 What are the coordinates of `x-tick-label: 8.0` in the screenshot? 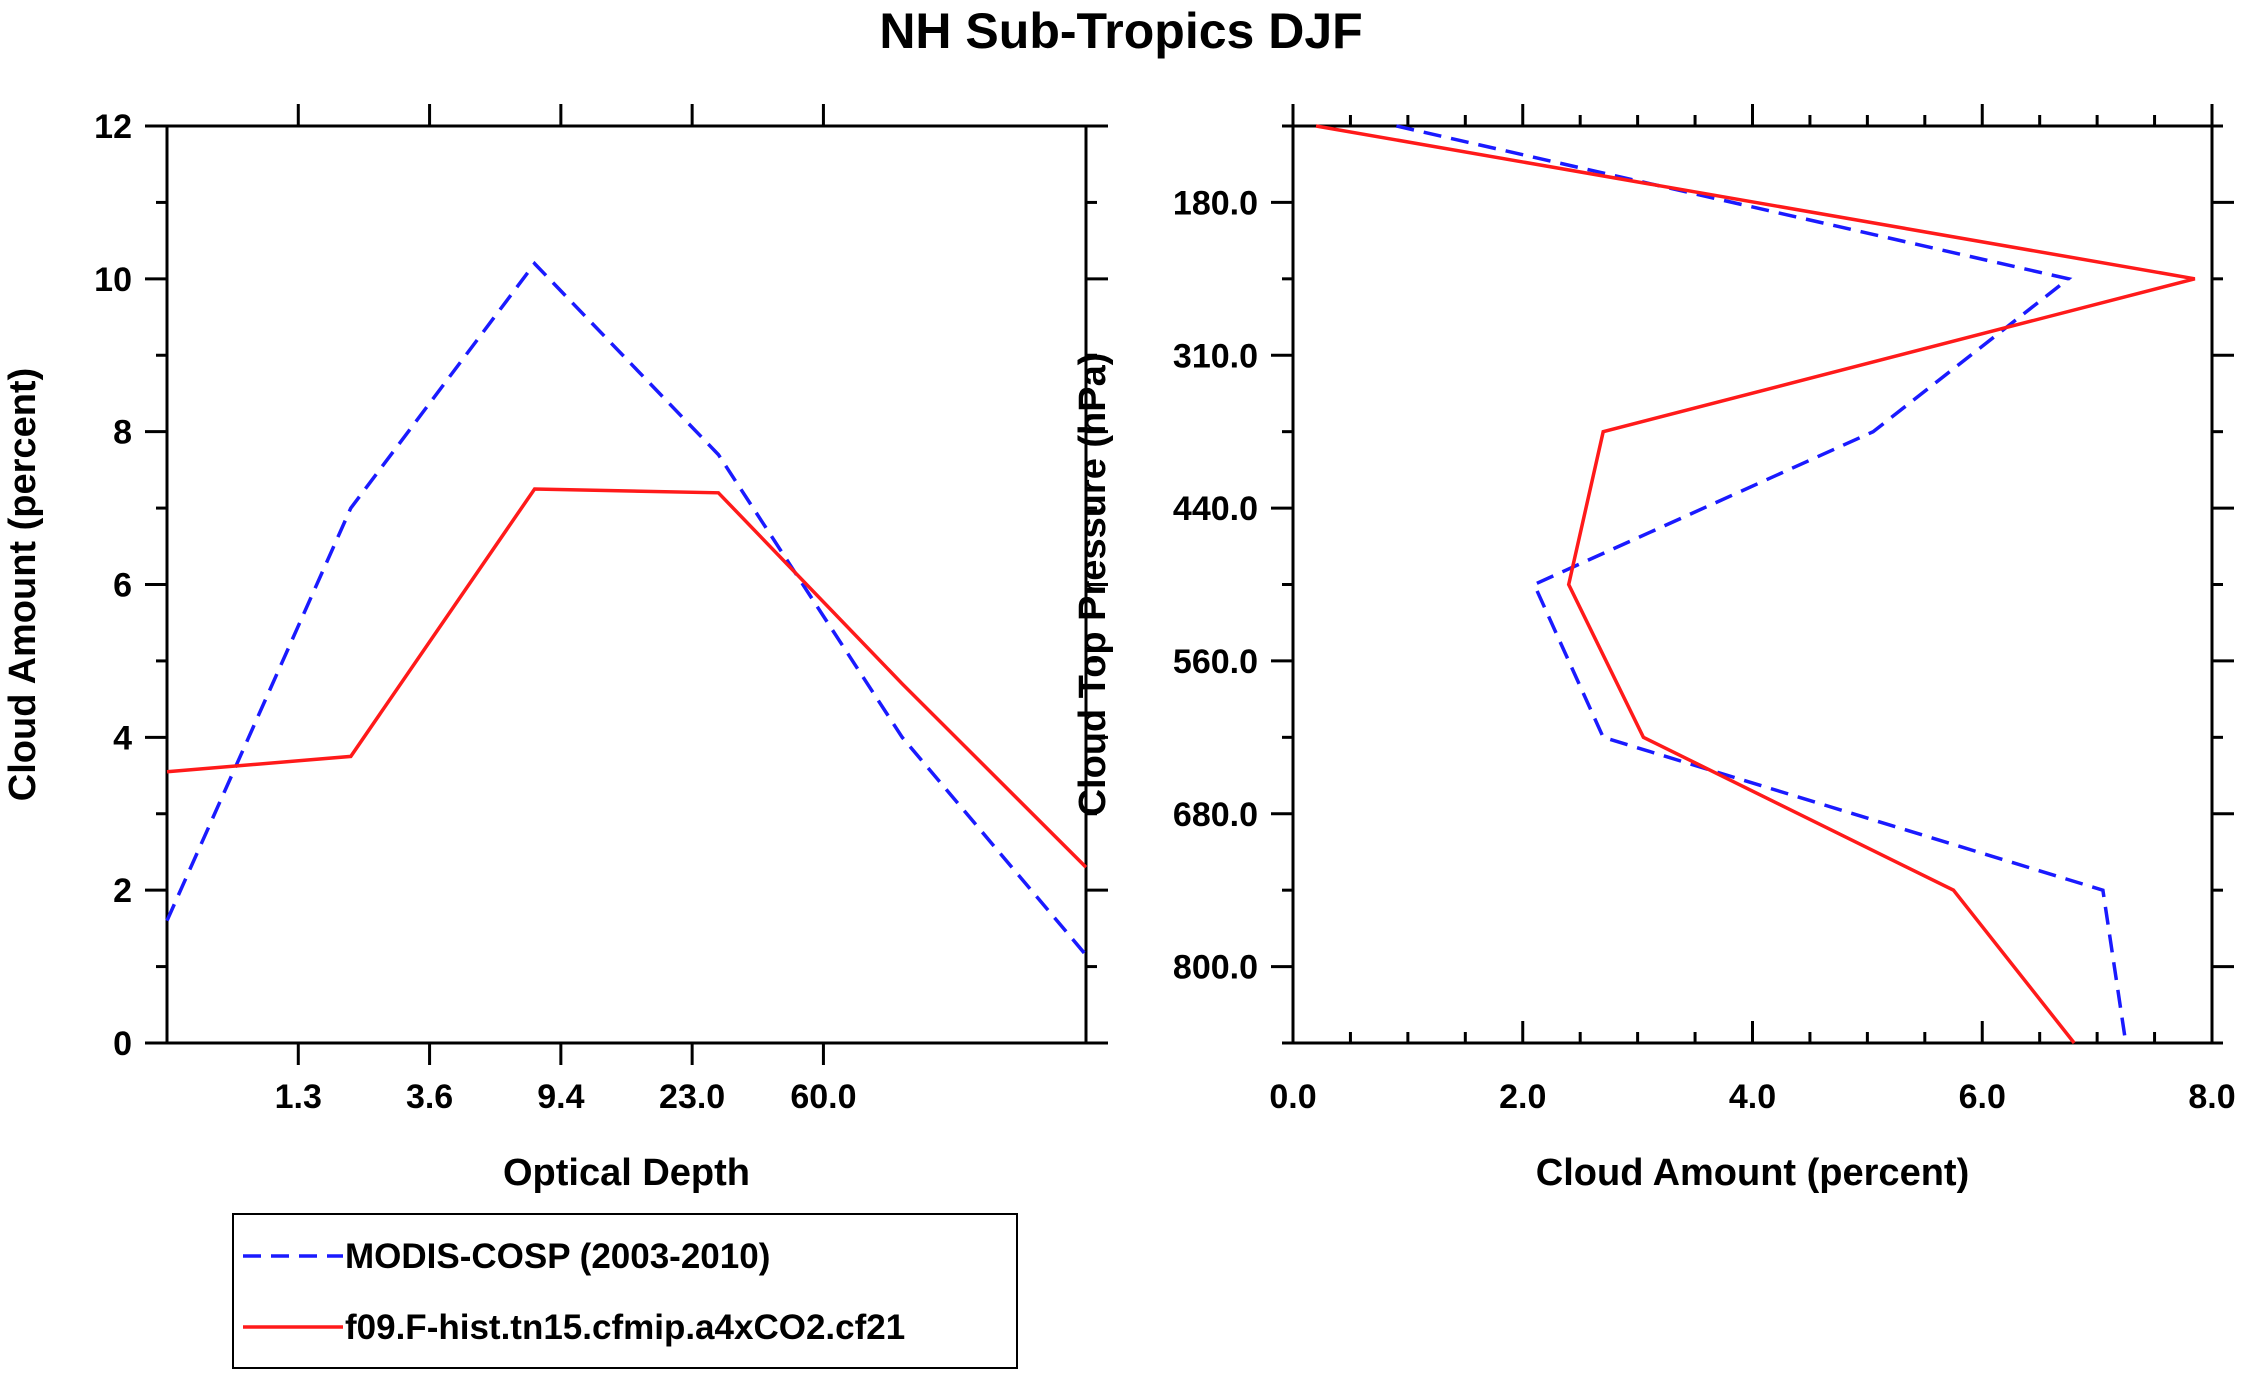 It's located at (2211, 1097).